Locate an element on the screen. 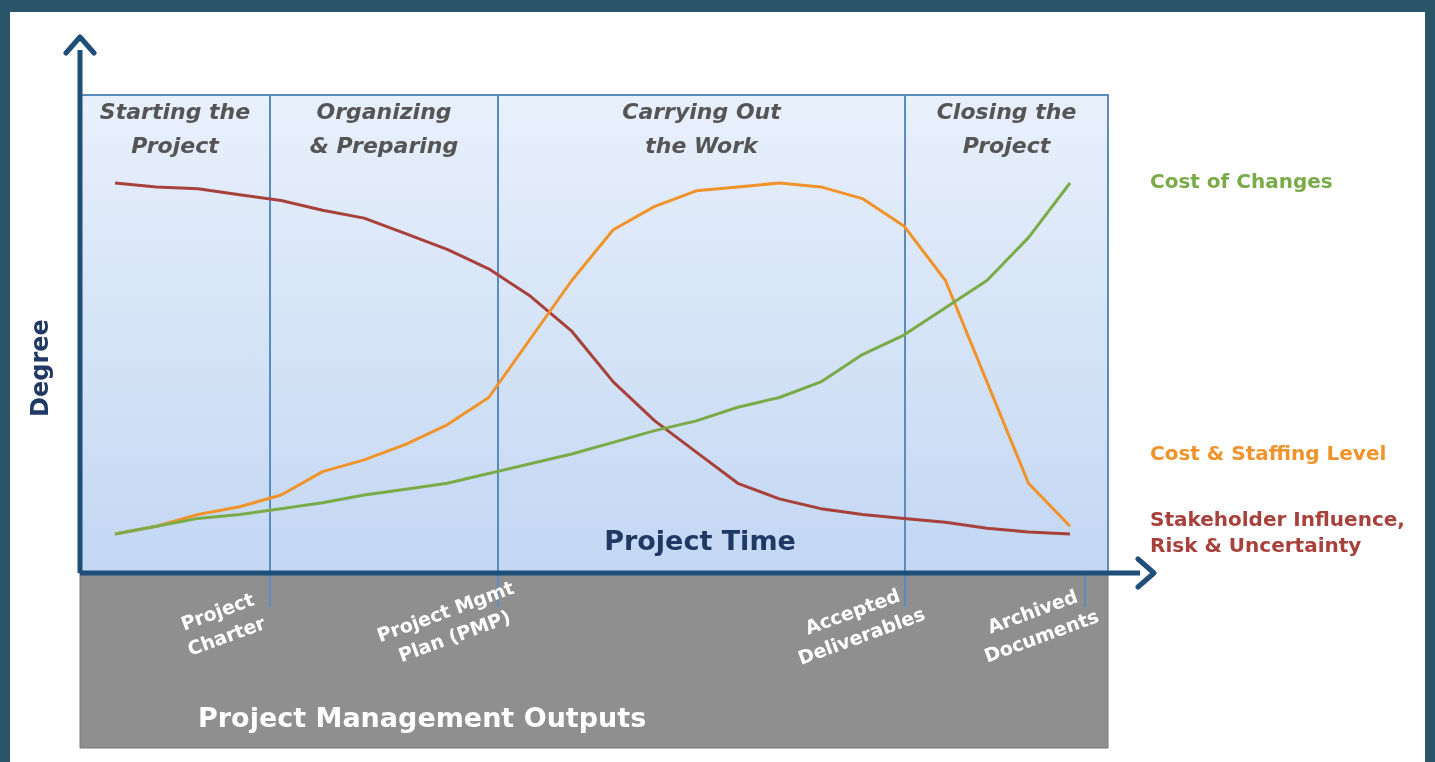  x-axis-title: Project Time is located at coordinates (700, 541).